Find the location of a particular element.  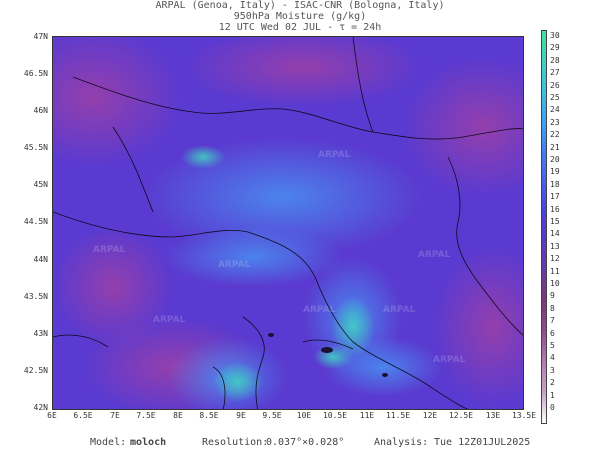

lon-label: 11E is located at coordinates (367, 415).